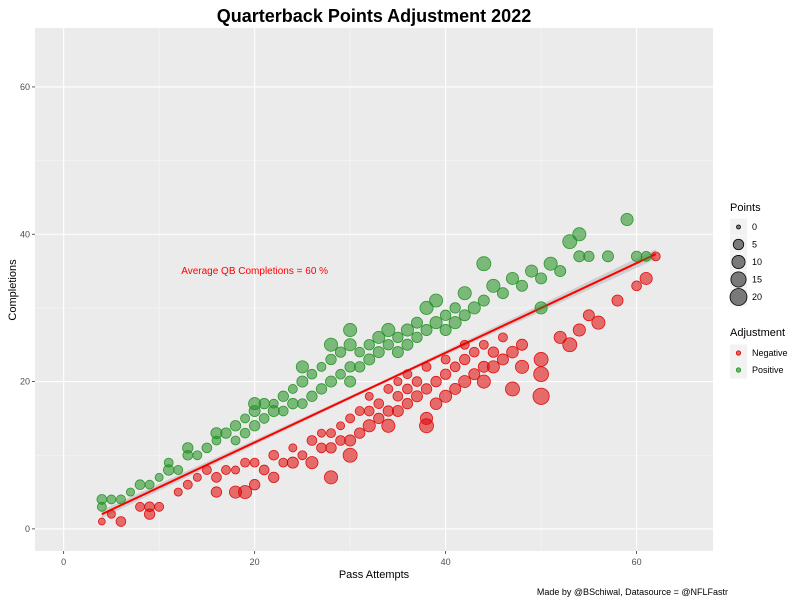  What do you see at coordinates (27, 529) in the screenshot?
I see `y-tick-label: 0` at bounding box center [27, 529].